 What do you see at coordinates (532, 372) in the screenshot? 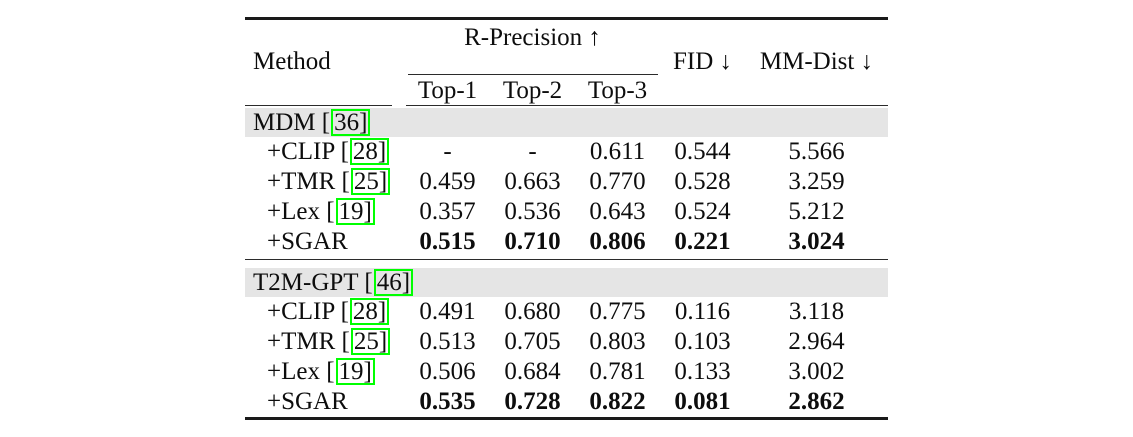
I see `value-top2: 0.684` at bounding box center [532, 372].